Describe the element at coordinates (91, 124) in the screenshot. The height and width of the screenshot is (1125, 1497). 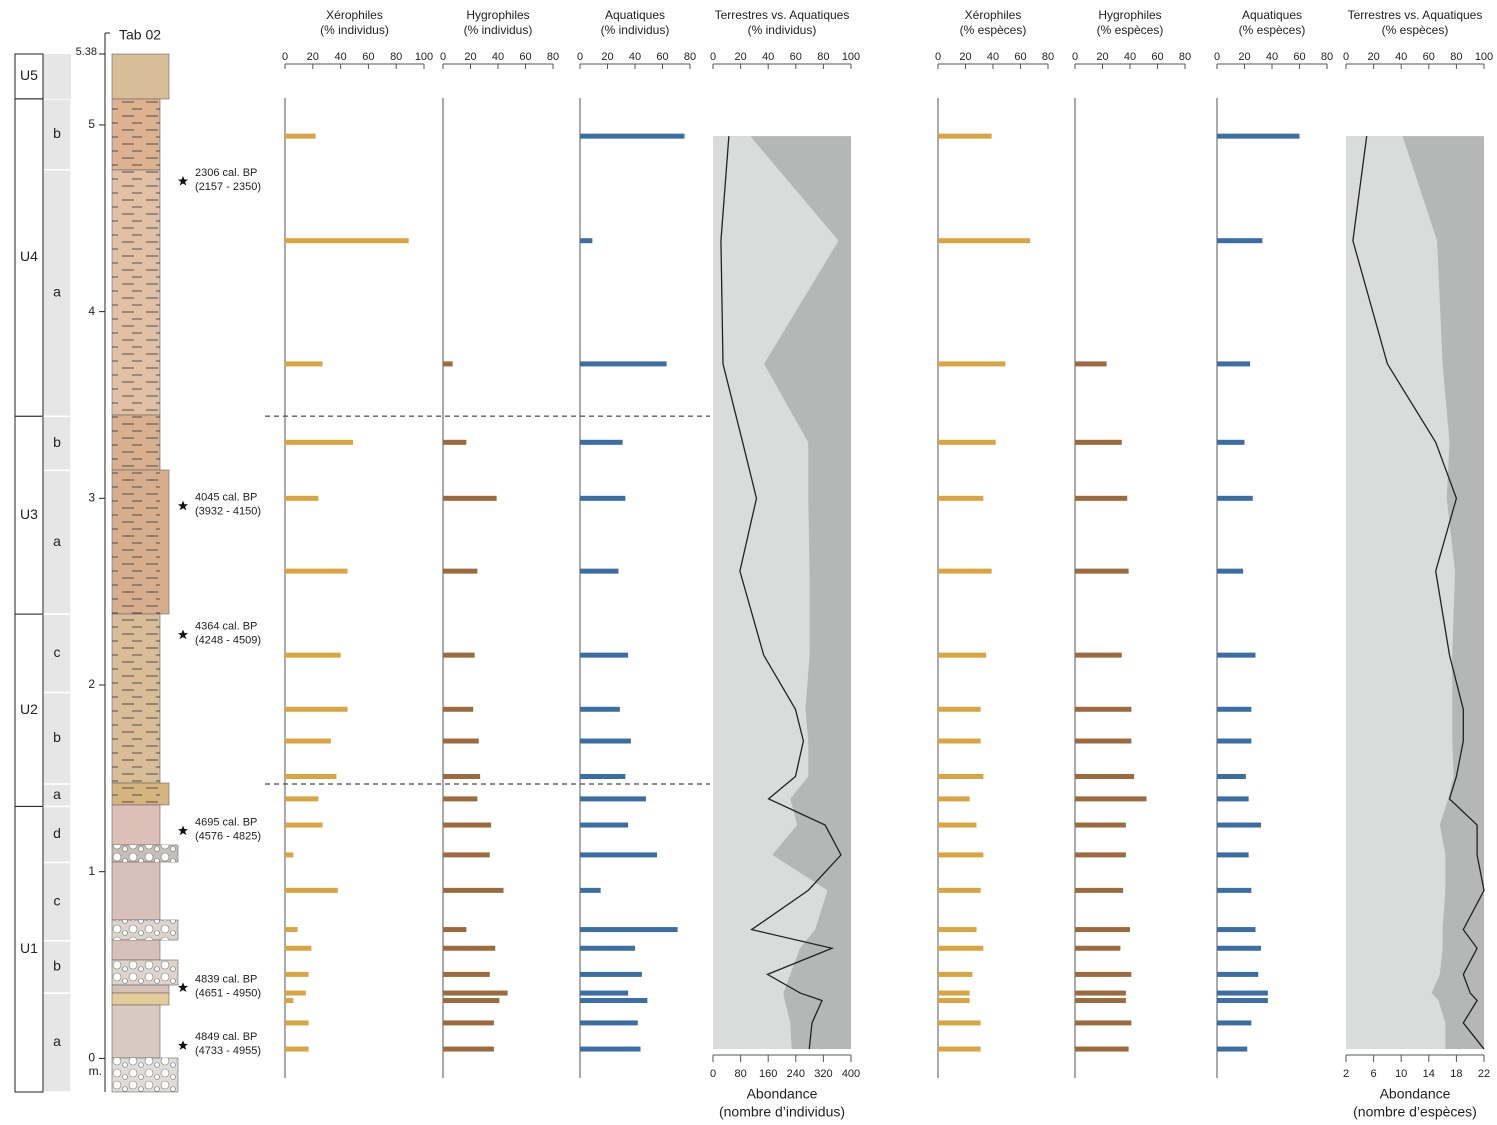
I see `depth-tick-label: 5` at that location.